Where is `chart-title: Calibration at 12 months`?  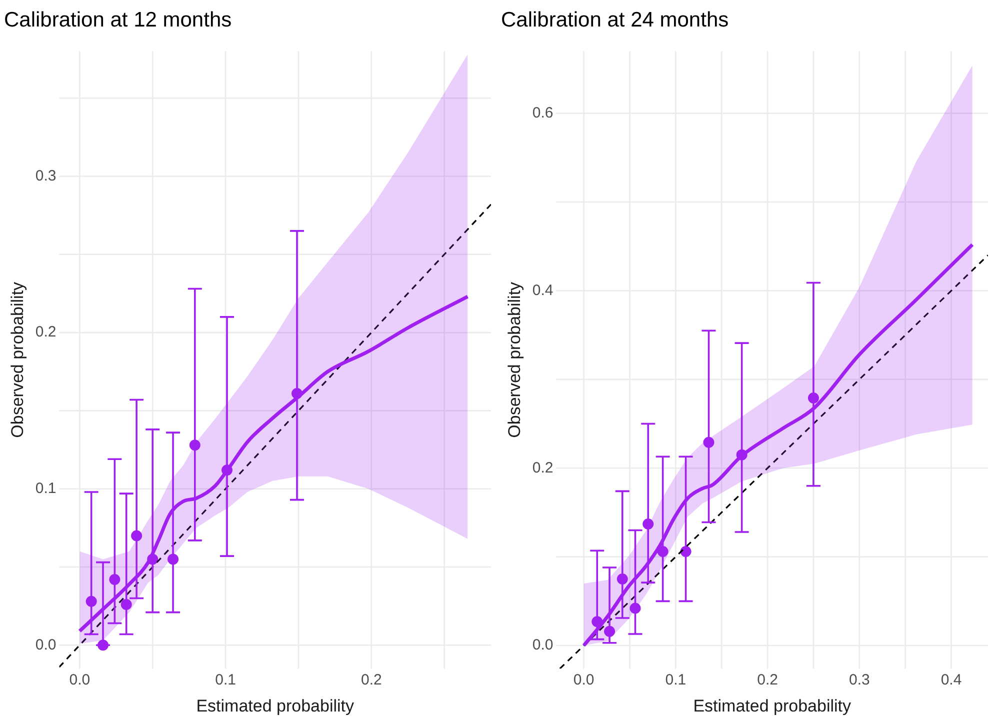 chart-title: Calibration at 12 months is located at coordinates (118, 20).